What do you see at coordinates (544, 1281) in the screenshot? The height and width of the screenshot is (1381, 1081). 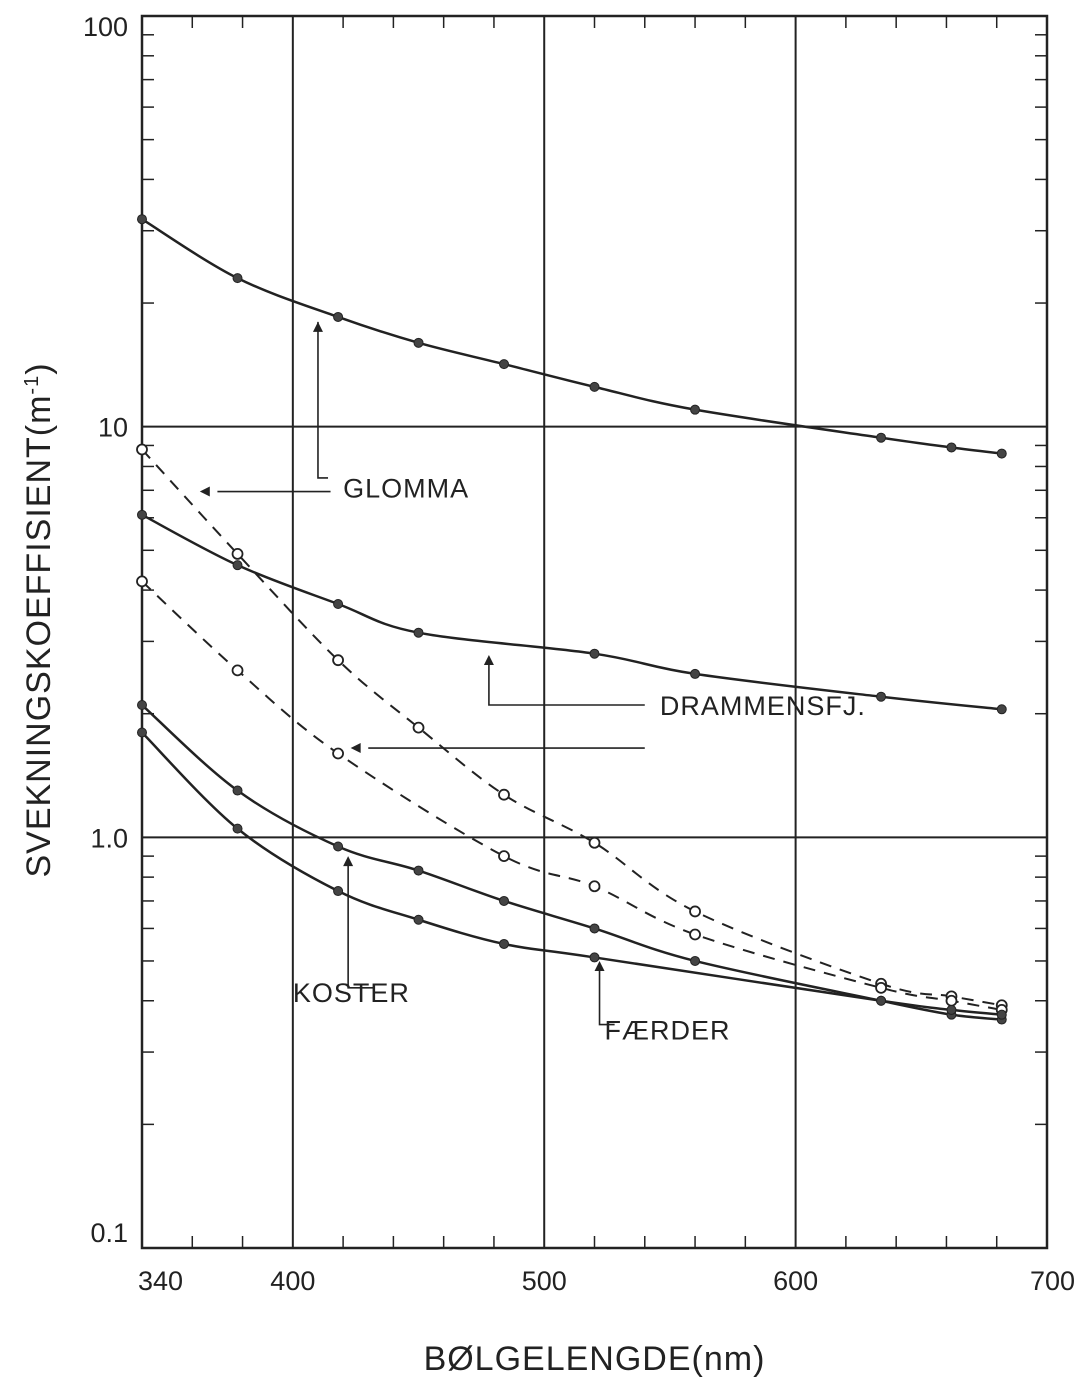 I see `x-tick-label: 500` at bounding box center [544, 1281].